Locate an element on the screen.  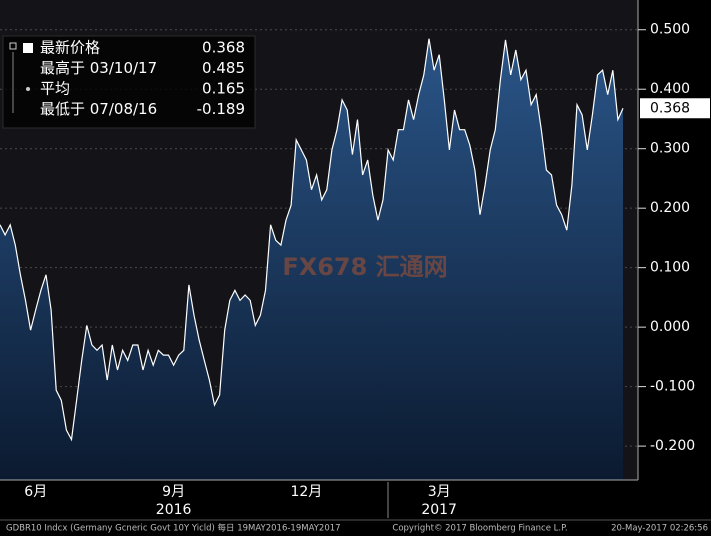
y-tick-label: 0.000 is located at coordinates (670, 327).